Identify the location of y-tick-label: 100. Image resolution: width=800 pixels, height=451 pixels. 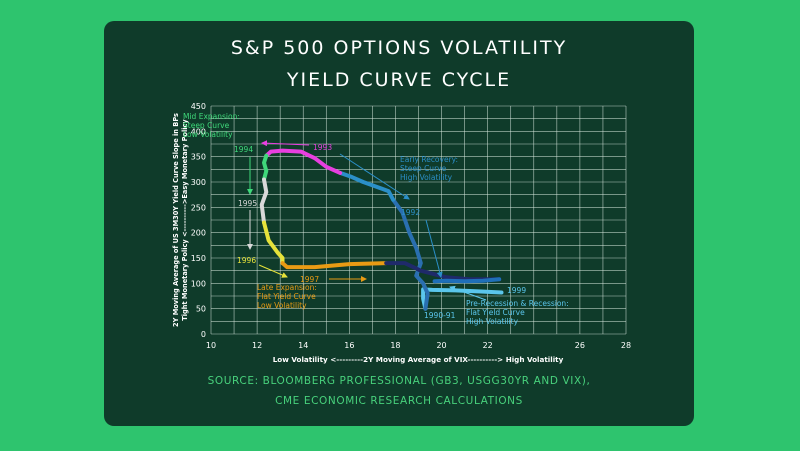
(198, 283).